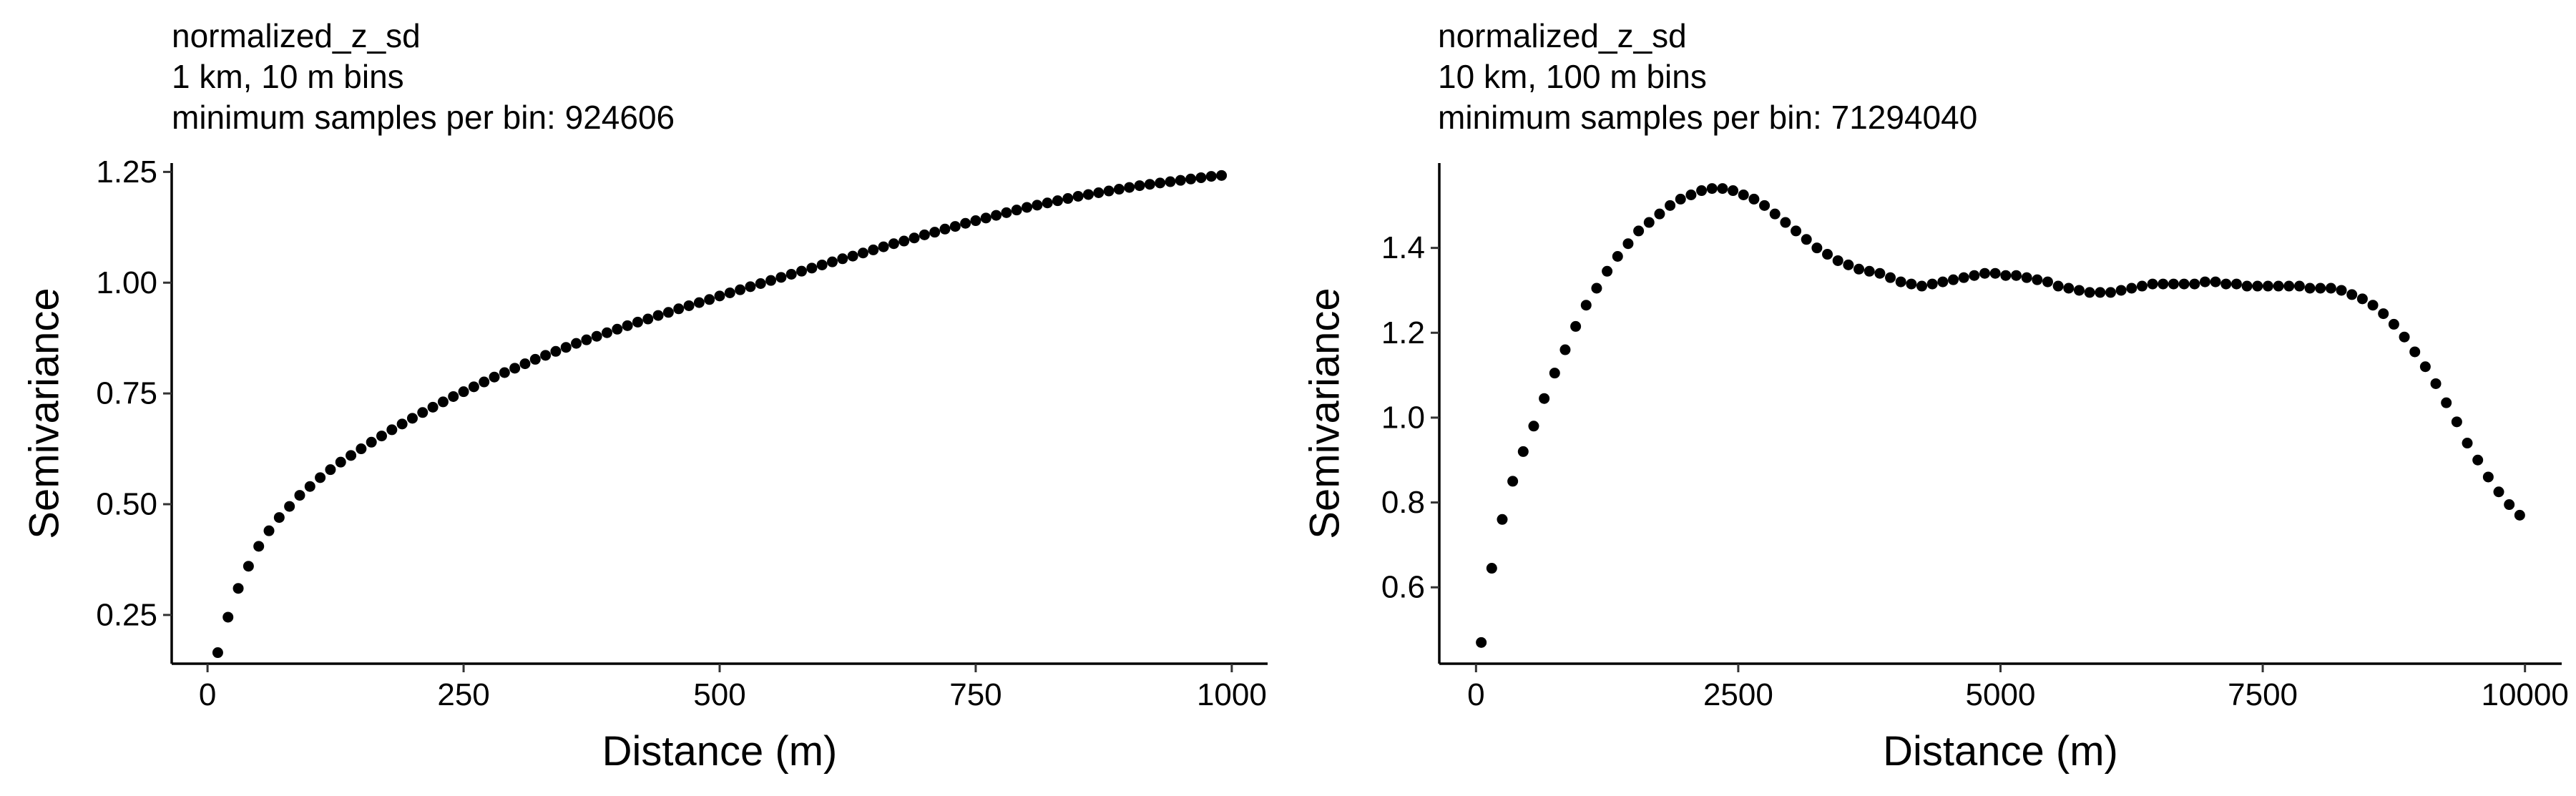 The height and width of the screenshot is (796, 2576). What do you see at coordinates (1403, 418) in the screenshot?
I see `y-tick-label: 1.0` at bounding box center [1403, 418].